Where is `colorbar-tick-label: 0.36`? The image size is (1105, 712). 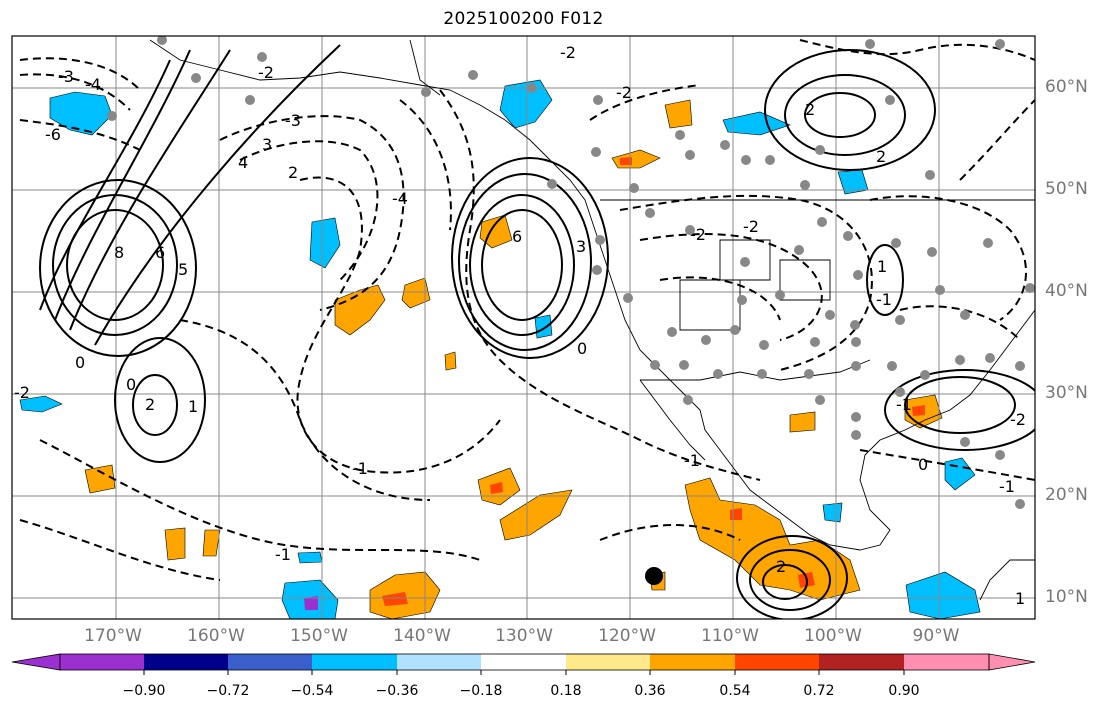
colorbar-tick-label: 0.36 is located at coordinates (650, 691).